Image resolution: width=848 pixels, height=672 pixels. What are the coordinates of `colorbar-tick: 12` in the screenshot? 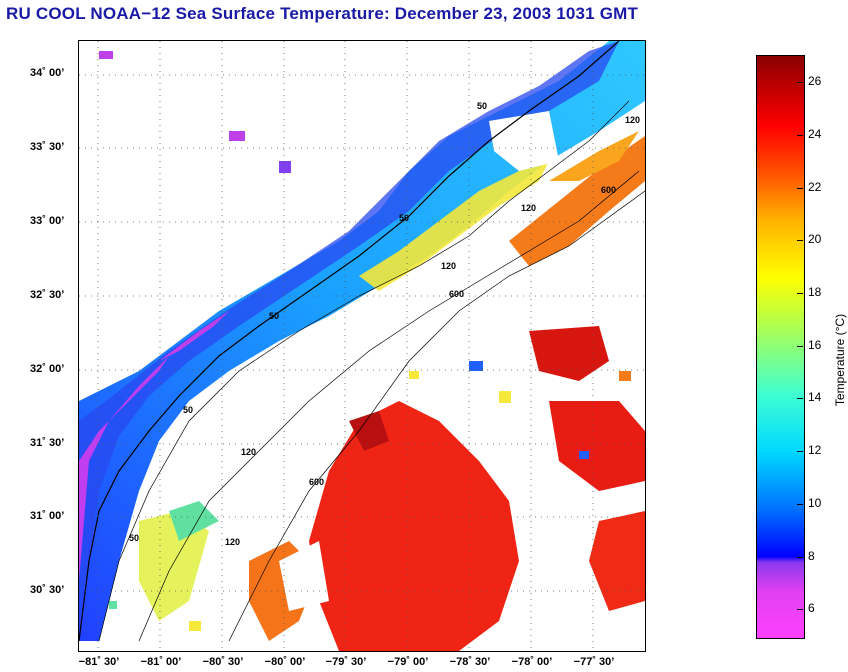 It's located at (815, 450).